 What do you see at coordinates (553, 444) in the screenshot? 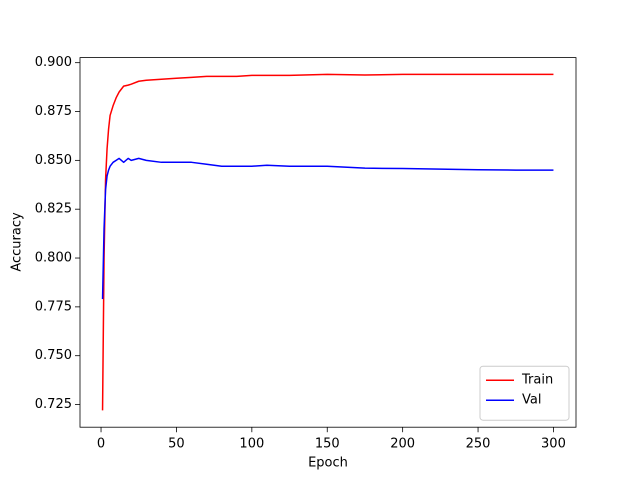
I see `x-tick-label: 300` at bounding box center [553, 444].